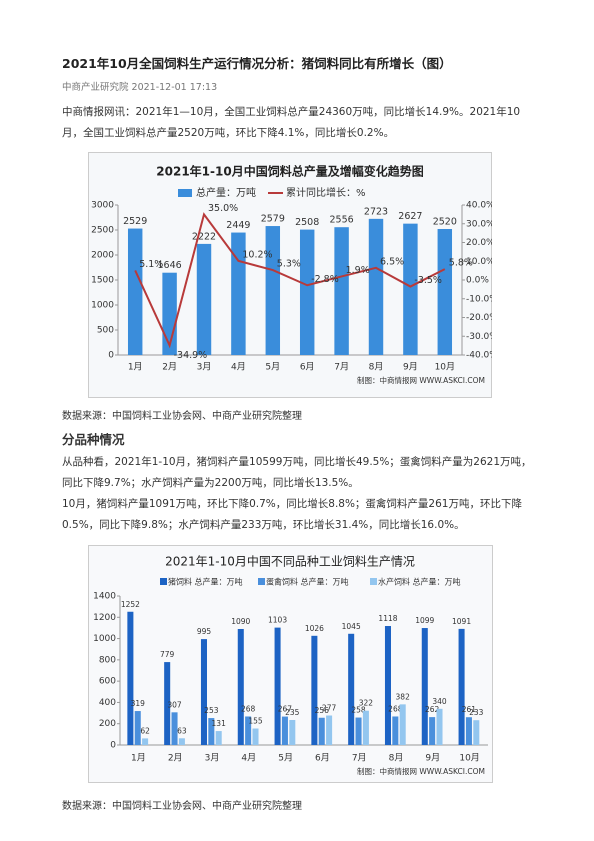 The image size is (594, 841). Describe the element at coordinates (107, 660) in the screenshot. I see `y-tick-label: 800` at that location.